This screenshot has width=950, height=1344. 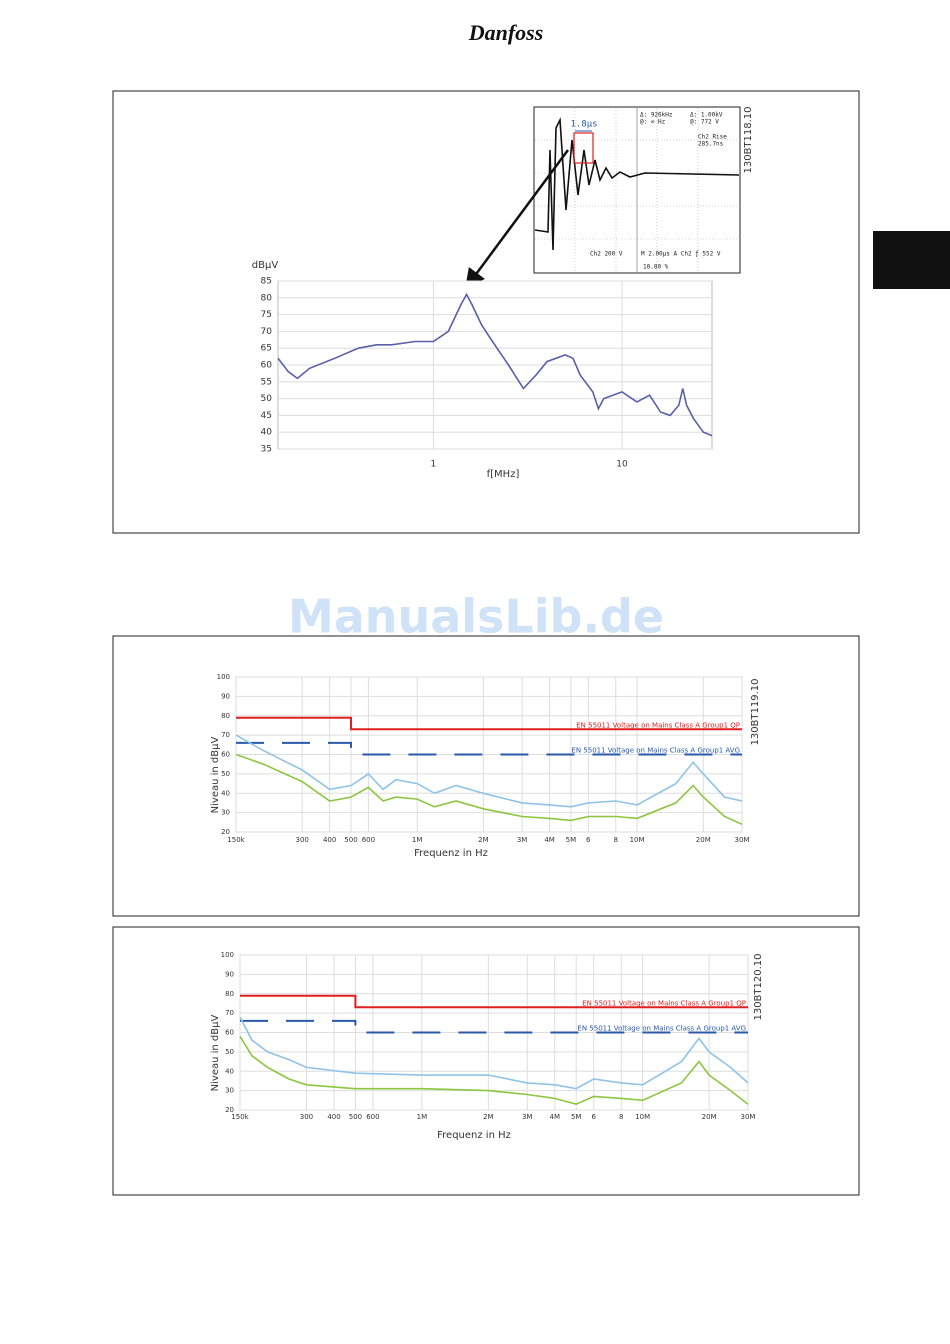 I want to click on y-axis-label: dBµV, so click(x=265, y=265).